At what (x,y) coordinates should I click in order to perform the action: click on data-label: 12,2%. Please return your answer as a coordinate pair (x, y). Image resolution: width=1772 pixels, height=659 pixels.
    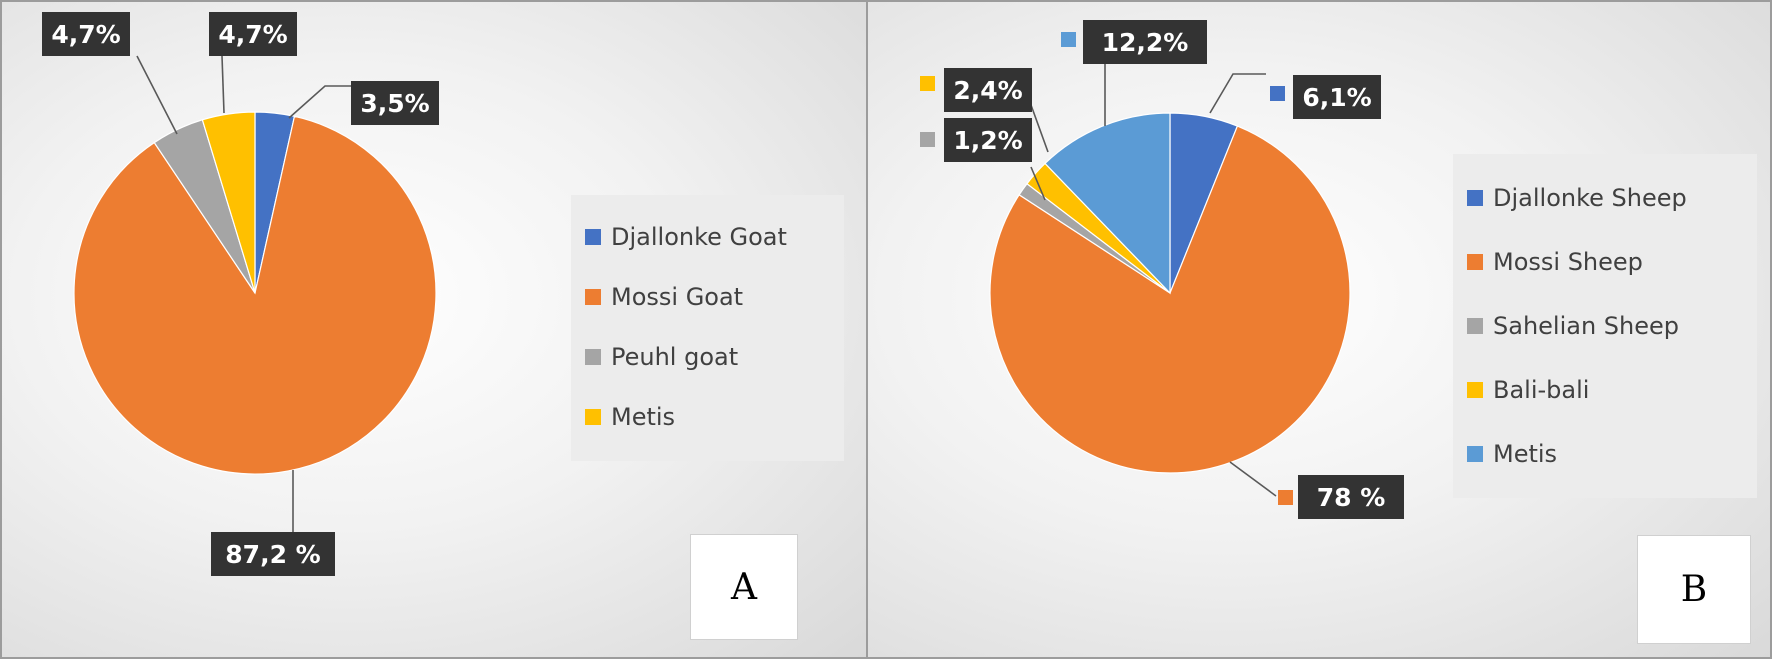
    Looking at the image, I should click on (1145, 42).